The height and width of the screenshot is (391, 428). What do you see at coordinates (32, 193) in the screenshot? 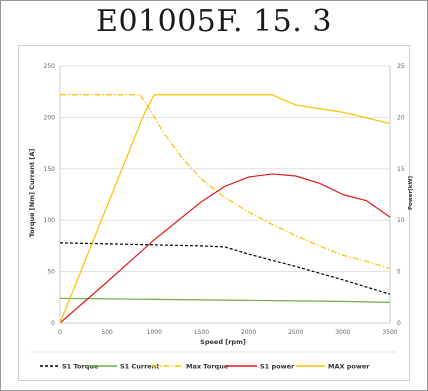
I see `y-left-axis-label: Torque [Nm] Current [A]` at bounding box center [32, 193].